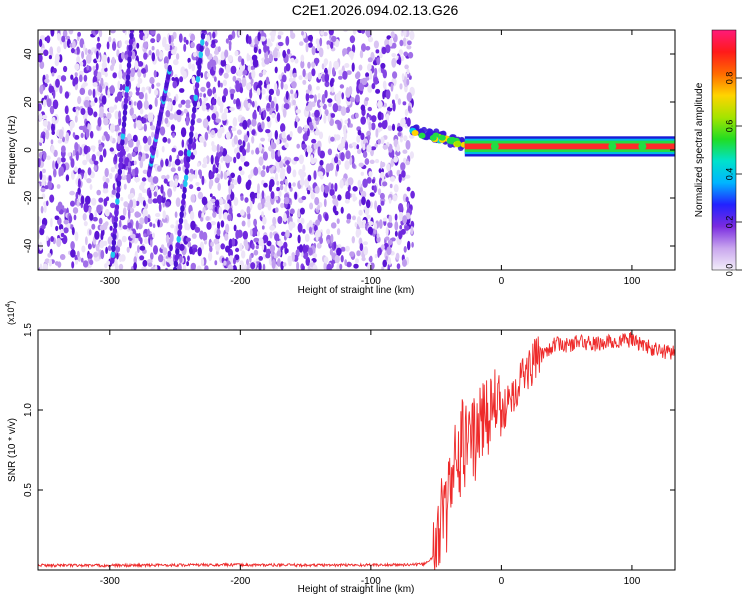 This screenshot has height=600, width=750. Describe the element at coordinates (28, 330) in the screenshot. I see `y-tick-label: 1.5` at that location.